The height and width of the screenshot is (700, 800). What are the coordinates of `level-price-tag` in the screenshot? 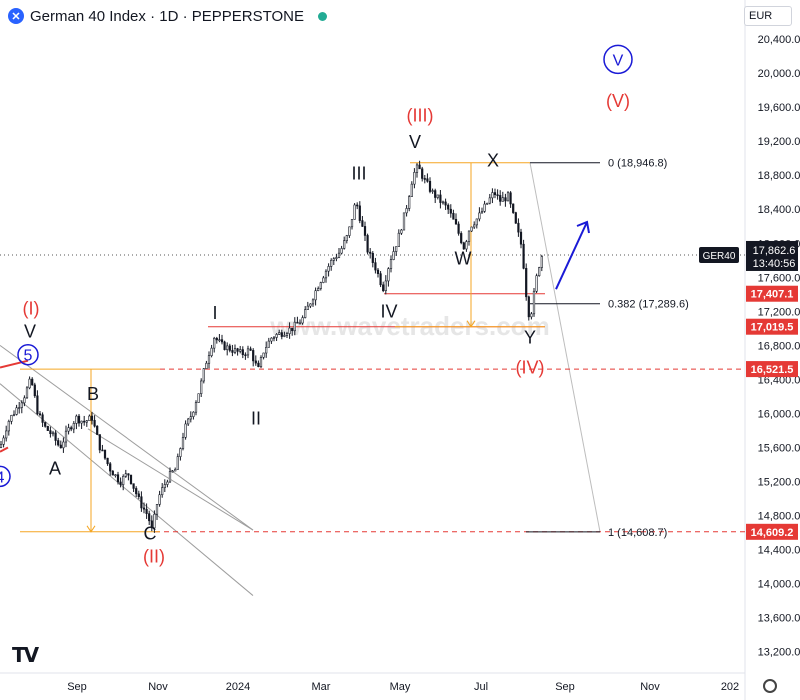 It's located at (772, 326).